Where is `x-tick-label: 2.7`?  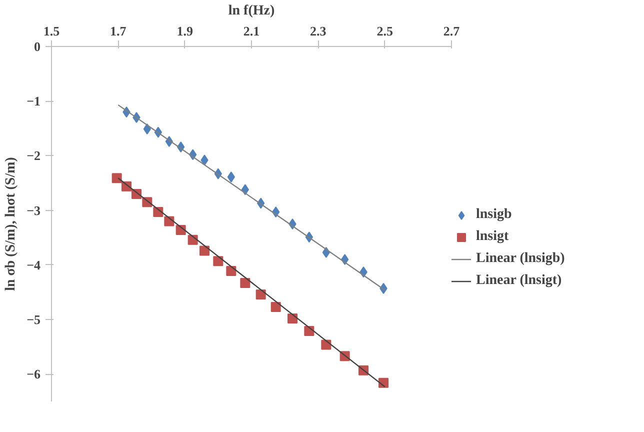
x-tick-label: 2.7 is located at coordinates (451, 31).